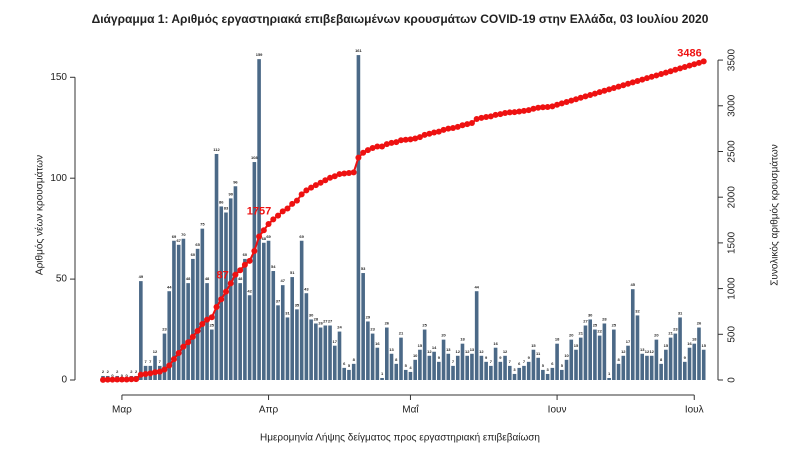  What do you see at coordinates (382, 373) in the screenshot?
I see `bar-label: 1` at bounding box center [382, 373].